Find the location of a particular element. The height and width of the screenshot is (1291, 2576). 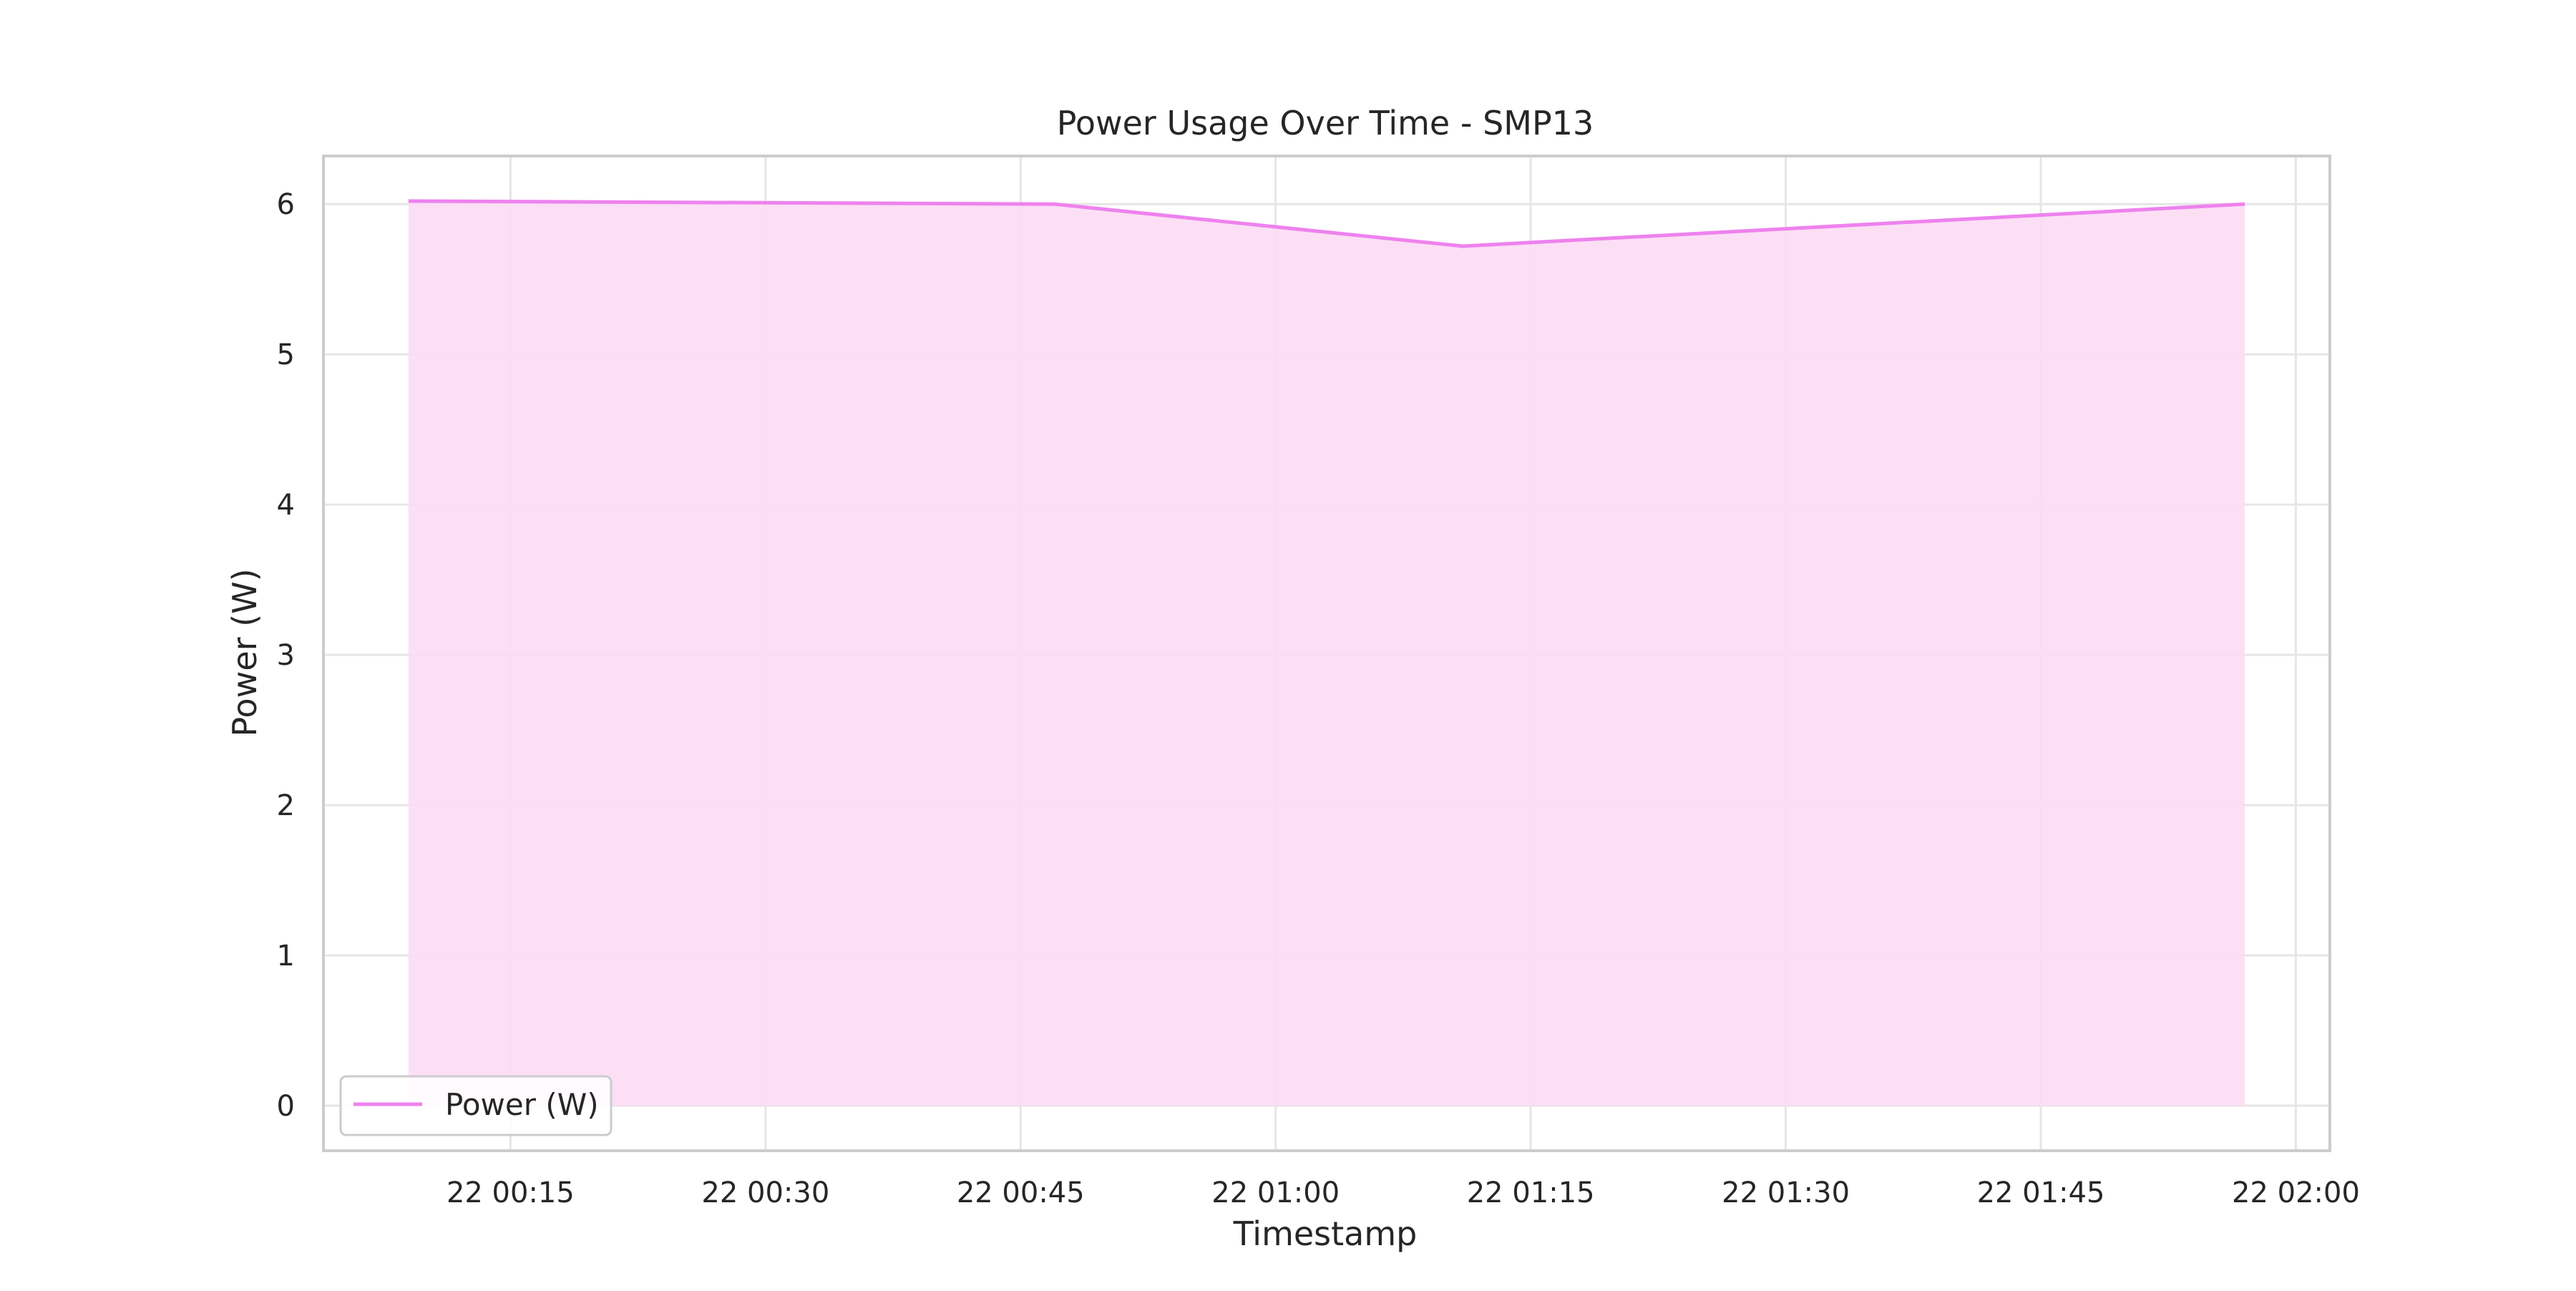

x-tick-label: 22 00:30 is located at coordinates (765, 1192).